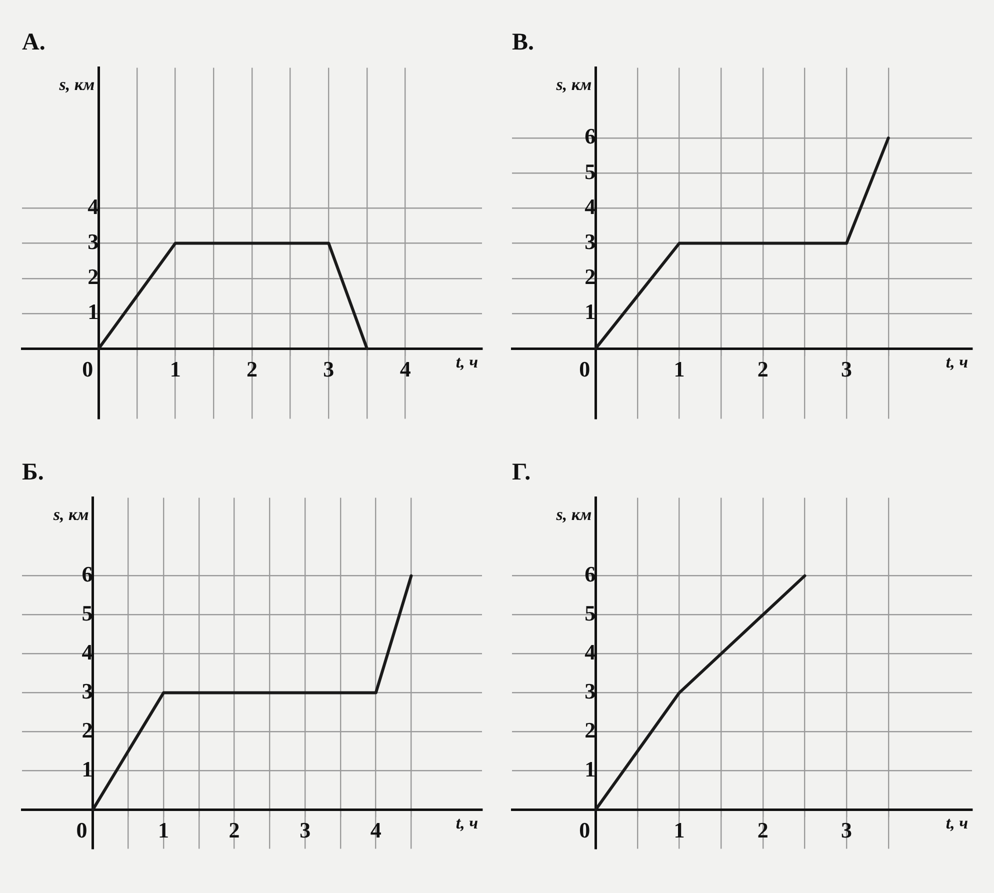 The height and width of the screenshot is (893, 994). What do you see at coordinates (523, 43) in the screenshot?
I see `chart-title: В.` at bounding box center [523, 43].